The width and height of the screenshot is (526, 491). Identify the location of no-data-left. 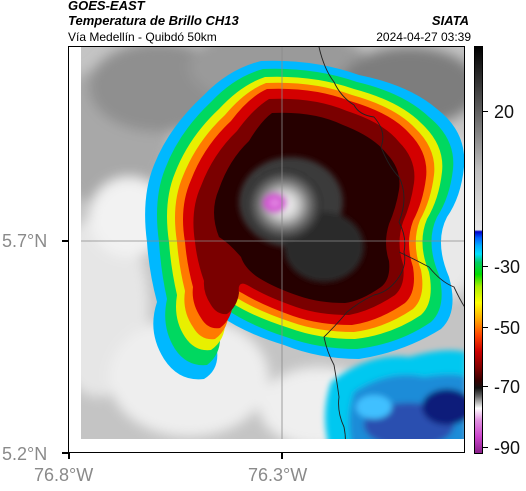
(75, 249).